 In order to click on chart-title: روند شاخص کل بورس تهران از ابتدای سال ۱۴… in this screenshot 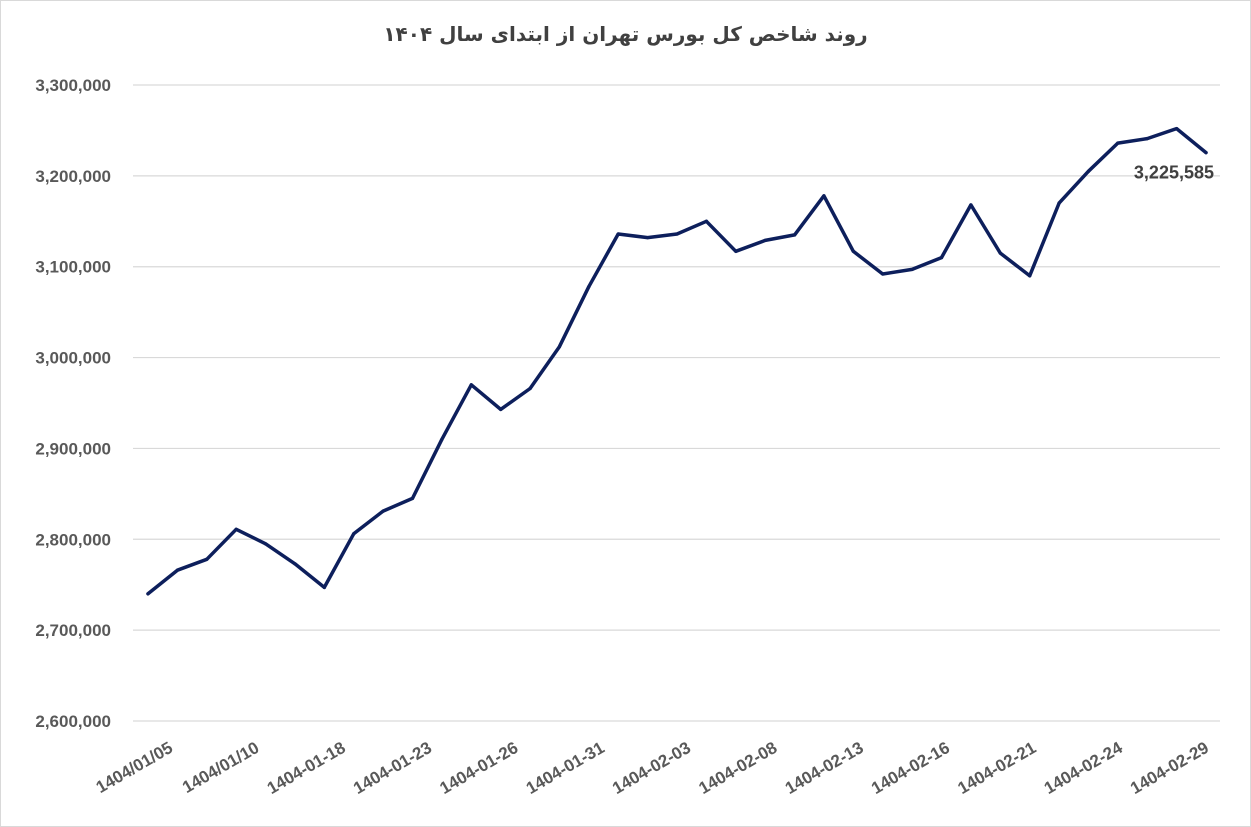, I will do `click(625, 34)`.